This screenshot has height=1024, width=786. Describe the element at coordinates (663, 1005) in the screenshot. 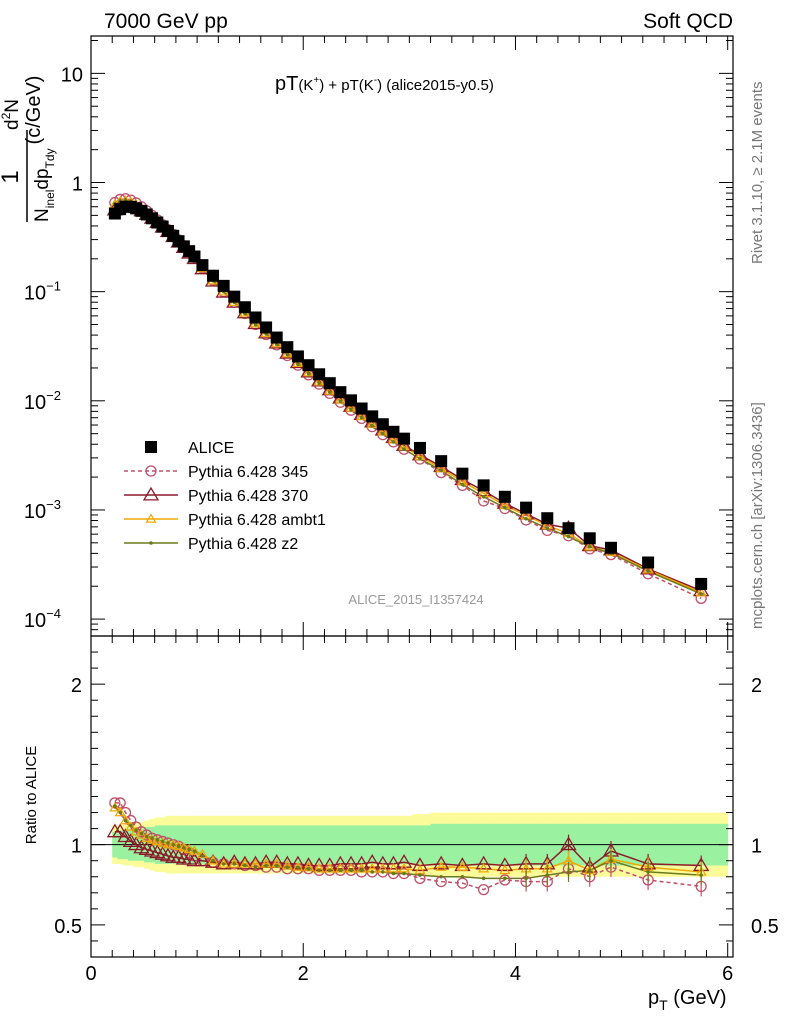

I see `xlabel-T: T` at that location.